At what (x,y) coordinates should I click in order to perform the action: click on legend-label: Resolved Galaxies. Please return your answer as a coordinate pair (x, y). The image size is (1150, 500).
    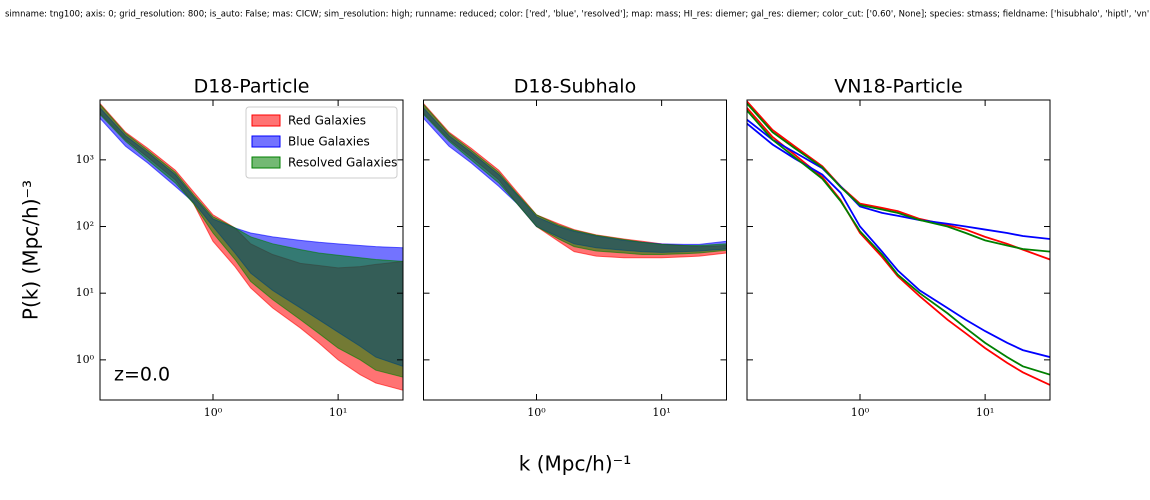
    Looking at the image, I should click on (342, 163).